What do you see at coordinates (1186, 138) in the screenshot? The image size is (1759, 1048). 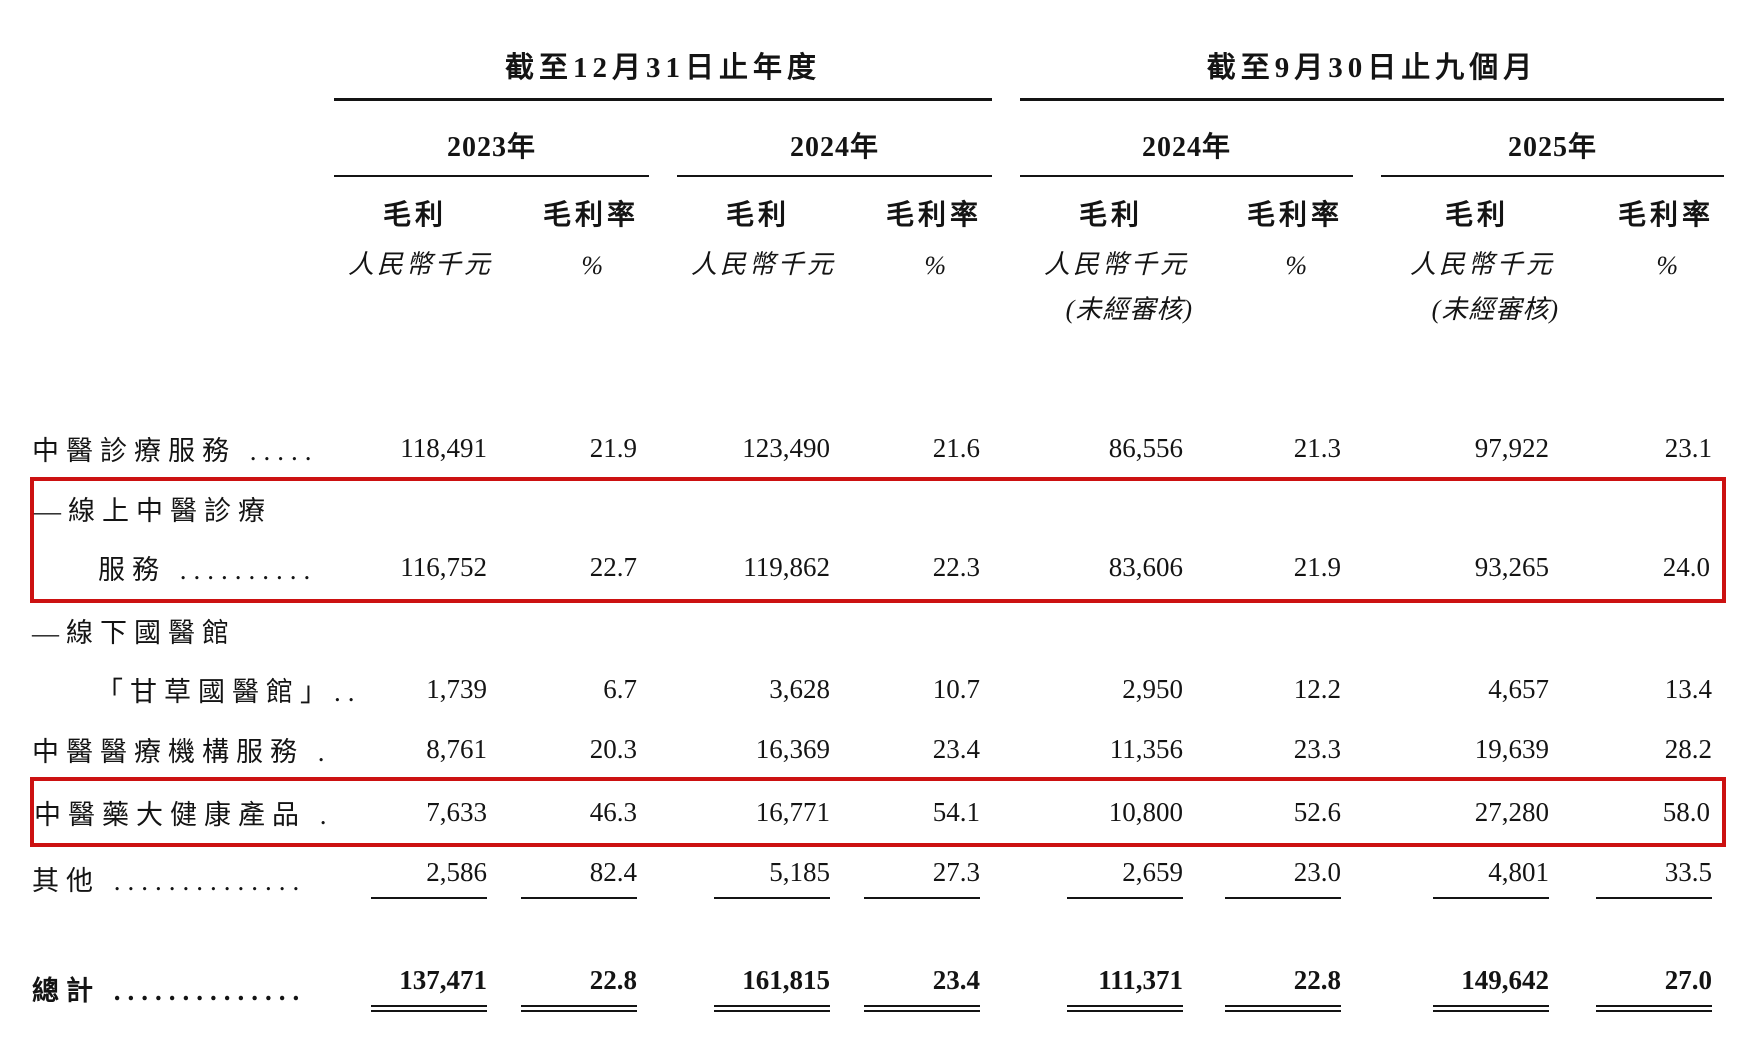 I see `year-label-2024-9m: 2024年` at bounding box center [1186, 138].